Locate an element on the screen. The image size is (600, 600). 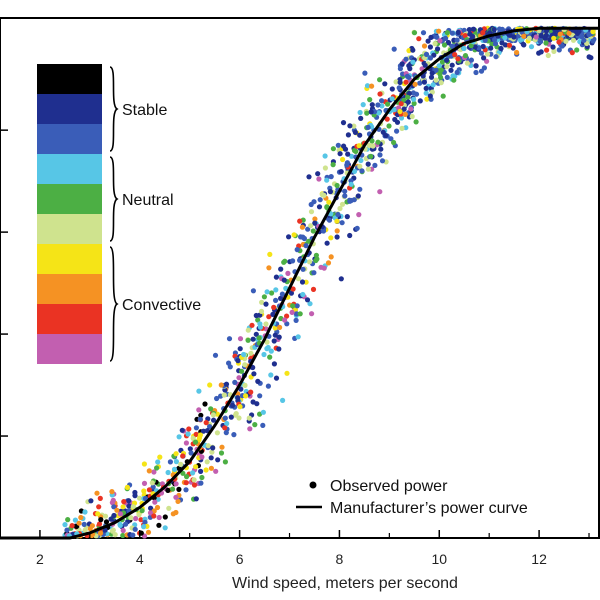
x-tick-label: 8 is located at coordinates (340, 559).